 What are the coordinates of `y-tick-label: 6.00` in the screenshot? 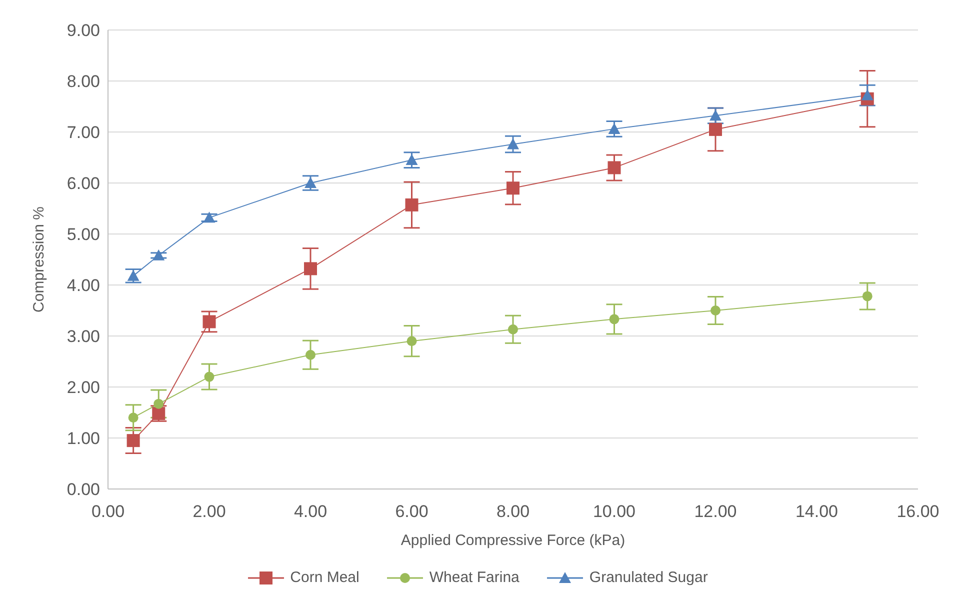 It's located at (83, 184).